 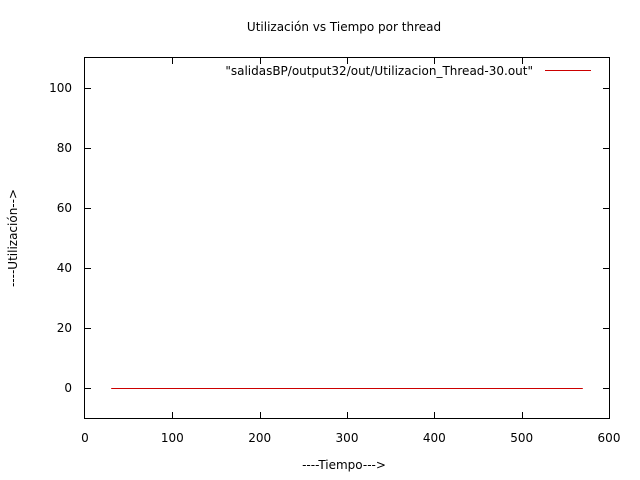 What do you see at coordinates (64, 148) in the screenshot?
I see `y-tick-label: 80` at bounding box center [64, 148].